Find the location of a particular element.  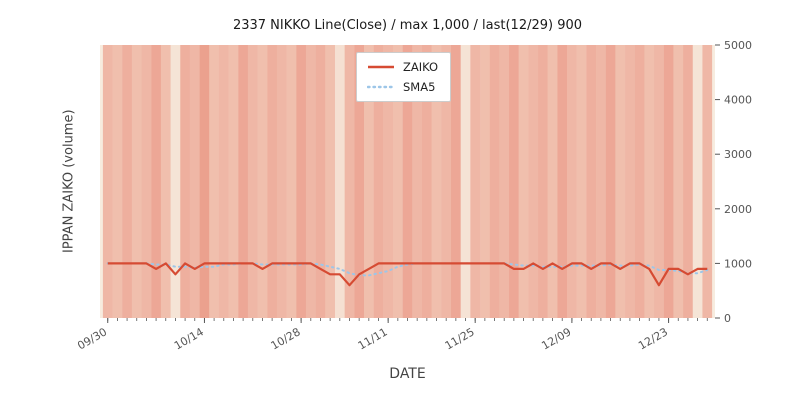

x-axis-label: DATE is located at coordinates (407, 374).